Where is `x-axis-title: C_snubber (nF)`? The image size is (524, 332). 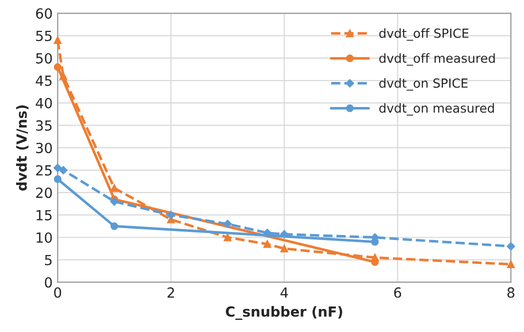
x-axis-title: C_snubber (nF) is located at coordinates (284, 313).